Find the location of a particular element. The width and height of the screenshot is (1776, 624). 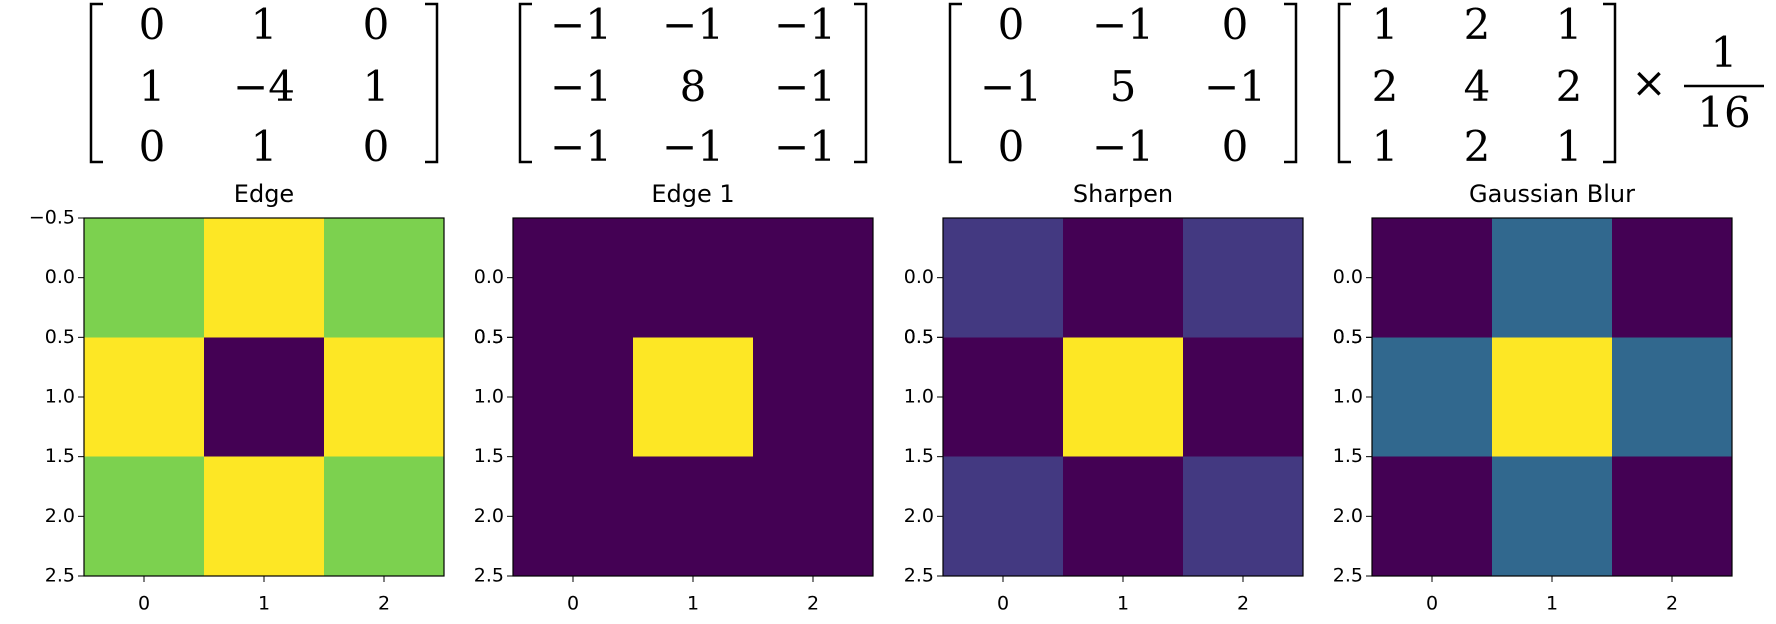

factor-operator: × is located at coordinates (1648, 82).